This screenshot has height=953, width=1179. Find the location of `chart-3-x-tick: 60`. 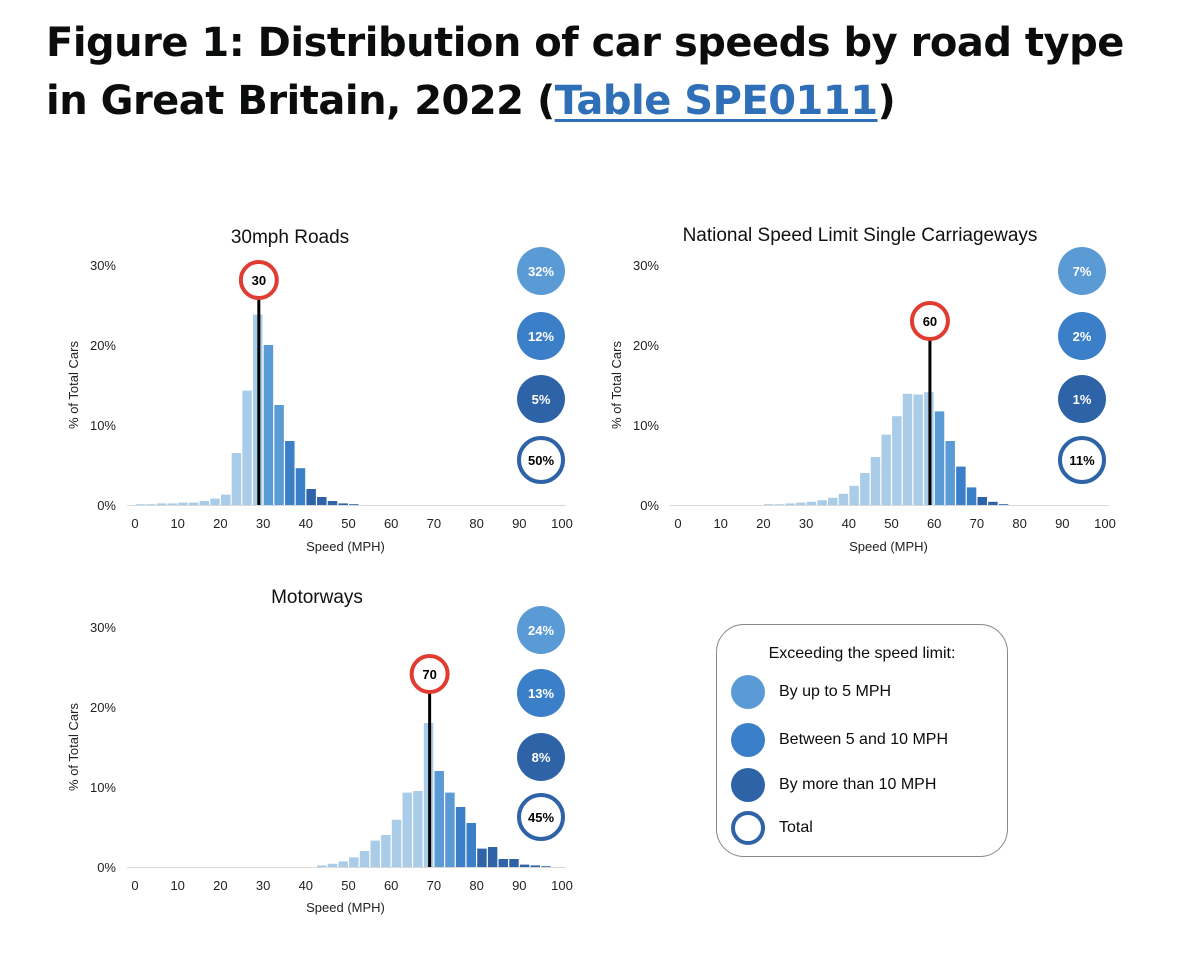

chart-3-x-tick: 60 is located at coordinates (391, 885).